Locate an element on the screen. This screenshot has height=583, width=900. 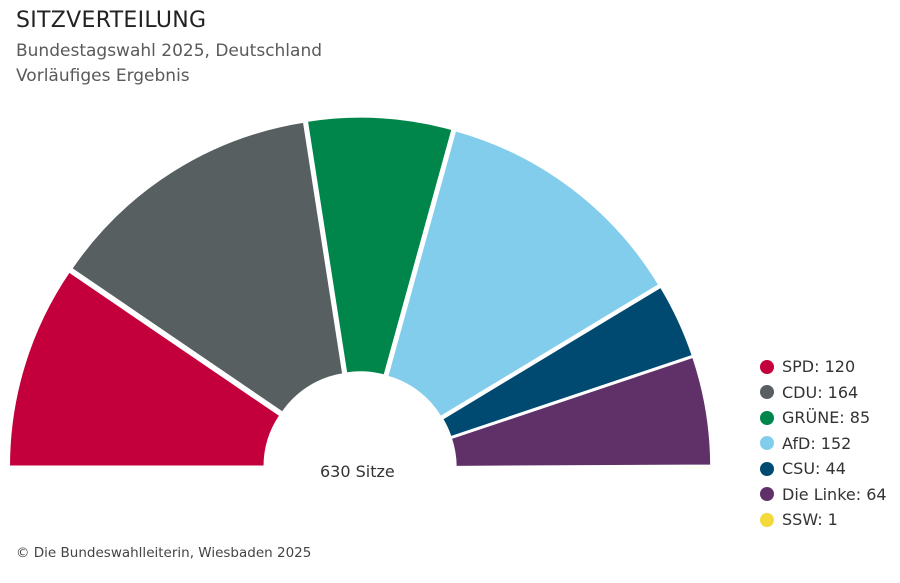
legend-label: CSU: 44 is located at coordinates (814, 469).